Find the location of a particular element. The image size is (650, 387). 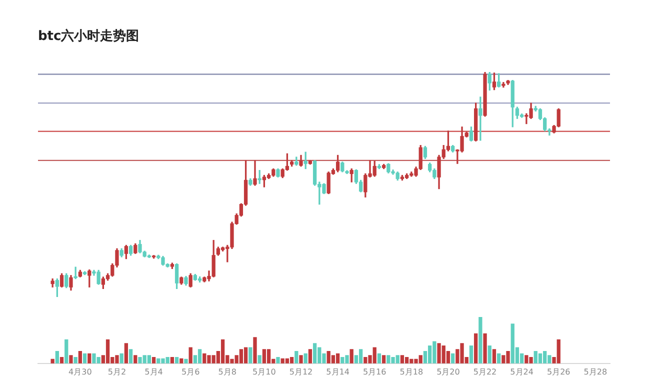

x-tick-label: 5月6 is located at coordinates (190, 371).